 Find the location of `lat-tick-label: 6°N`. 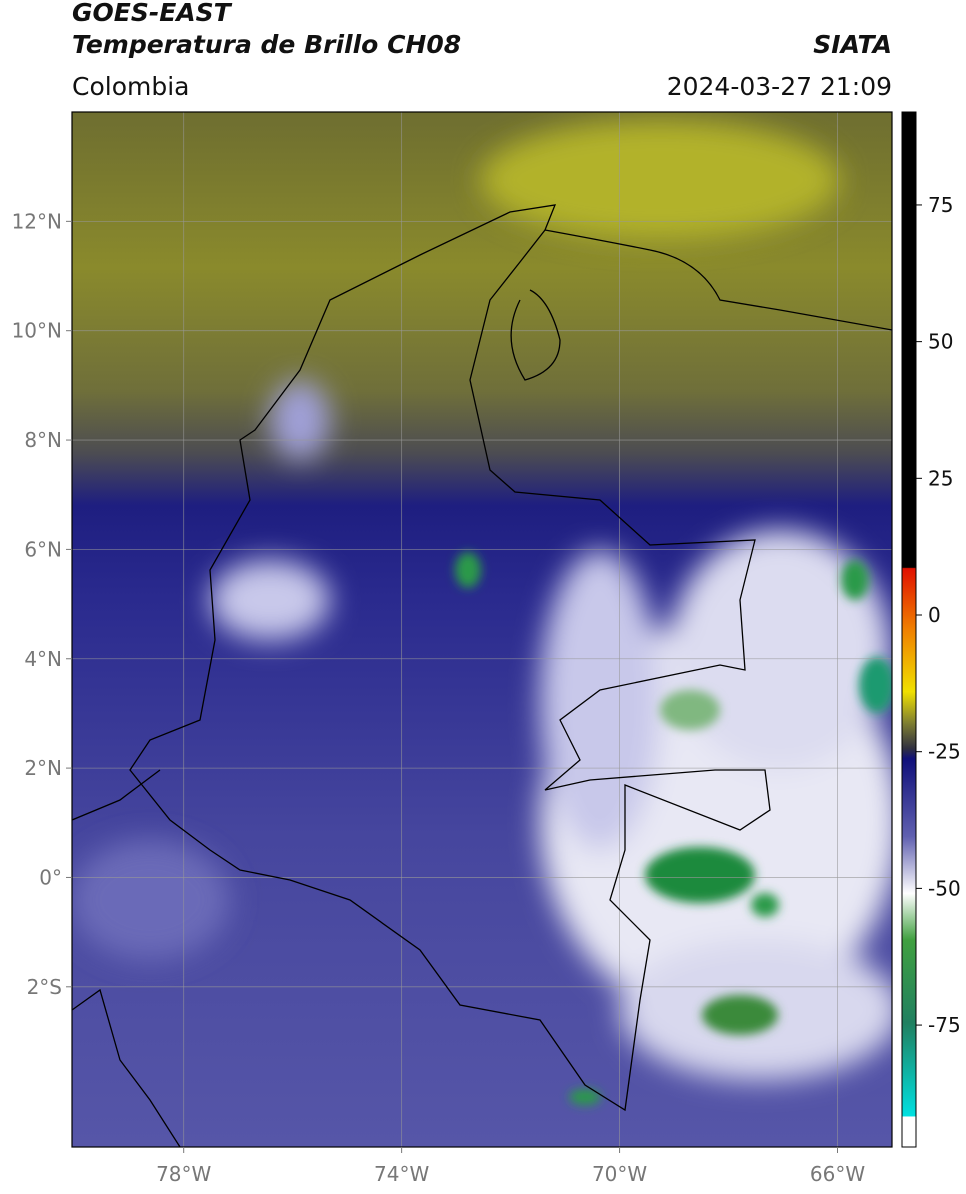

lat-tick-label: 6°N is located at coordinates (43, 549).